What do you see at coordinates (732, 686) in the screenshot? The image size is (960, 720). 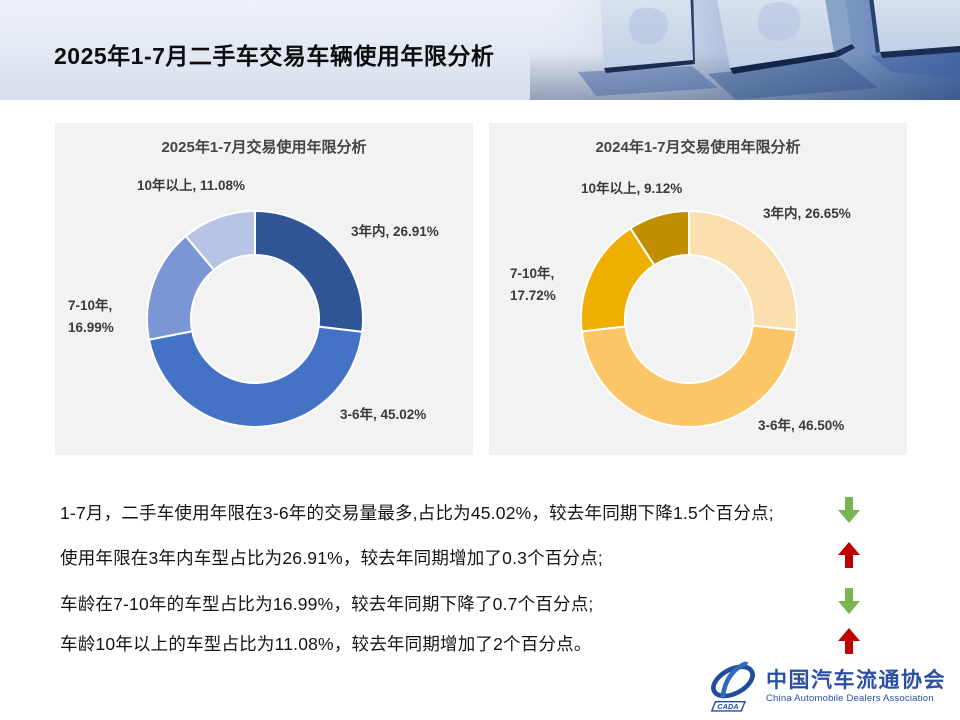 I see `cada-logo-icon: CADA` at bounding box center [732, 686].